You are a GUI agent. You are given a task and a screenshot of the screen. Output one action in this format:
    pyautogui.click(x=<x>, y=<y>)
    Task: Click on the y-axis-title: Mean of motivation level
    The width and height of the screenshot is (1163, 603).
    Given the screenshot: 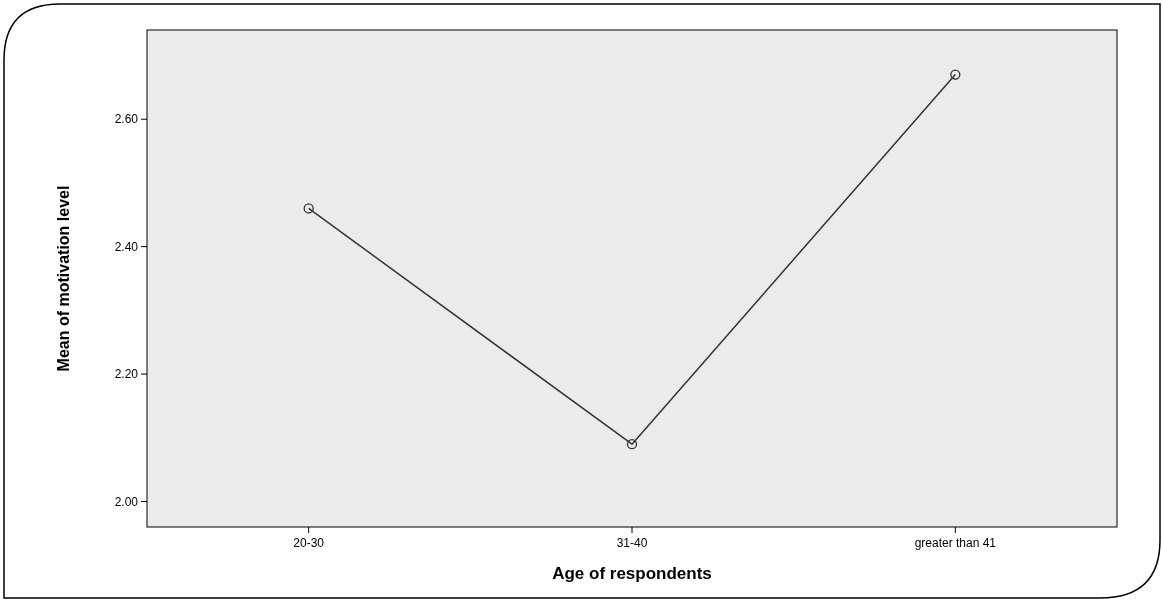 What is the action you would take?
    pyautogui.click(x=63, y=278)
    